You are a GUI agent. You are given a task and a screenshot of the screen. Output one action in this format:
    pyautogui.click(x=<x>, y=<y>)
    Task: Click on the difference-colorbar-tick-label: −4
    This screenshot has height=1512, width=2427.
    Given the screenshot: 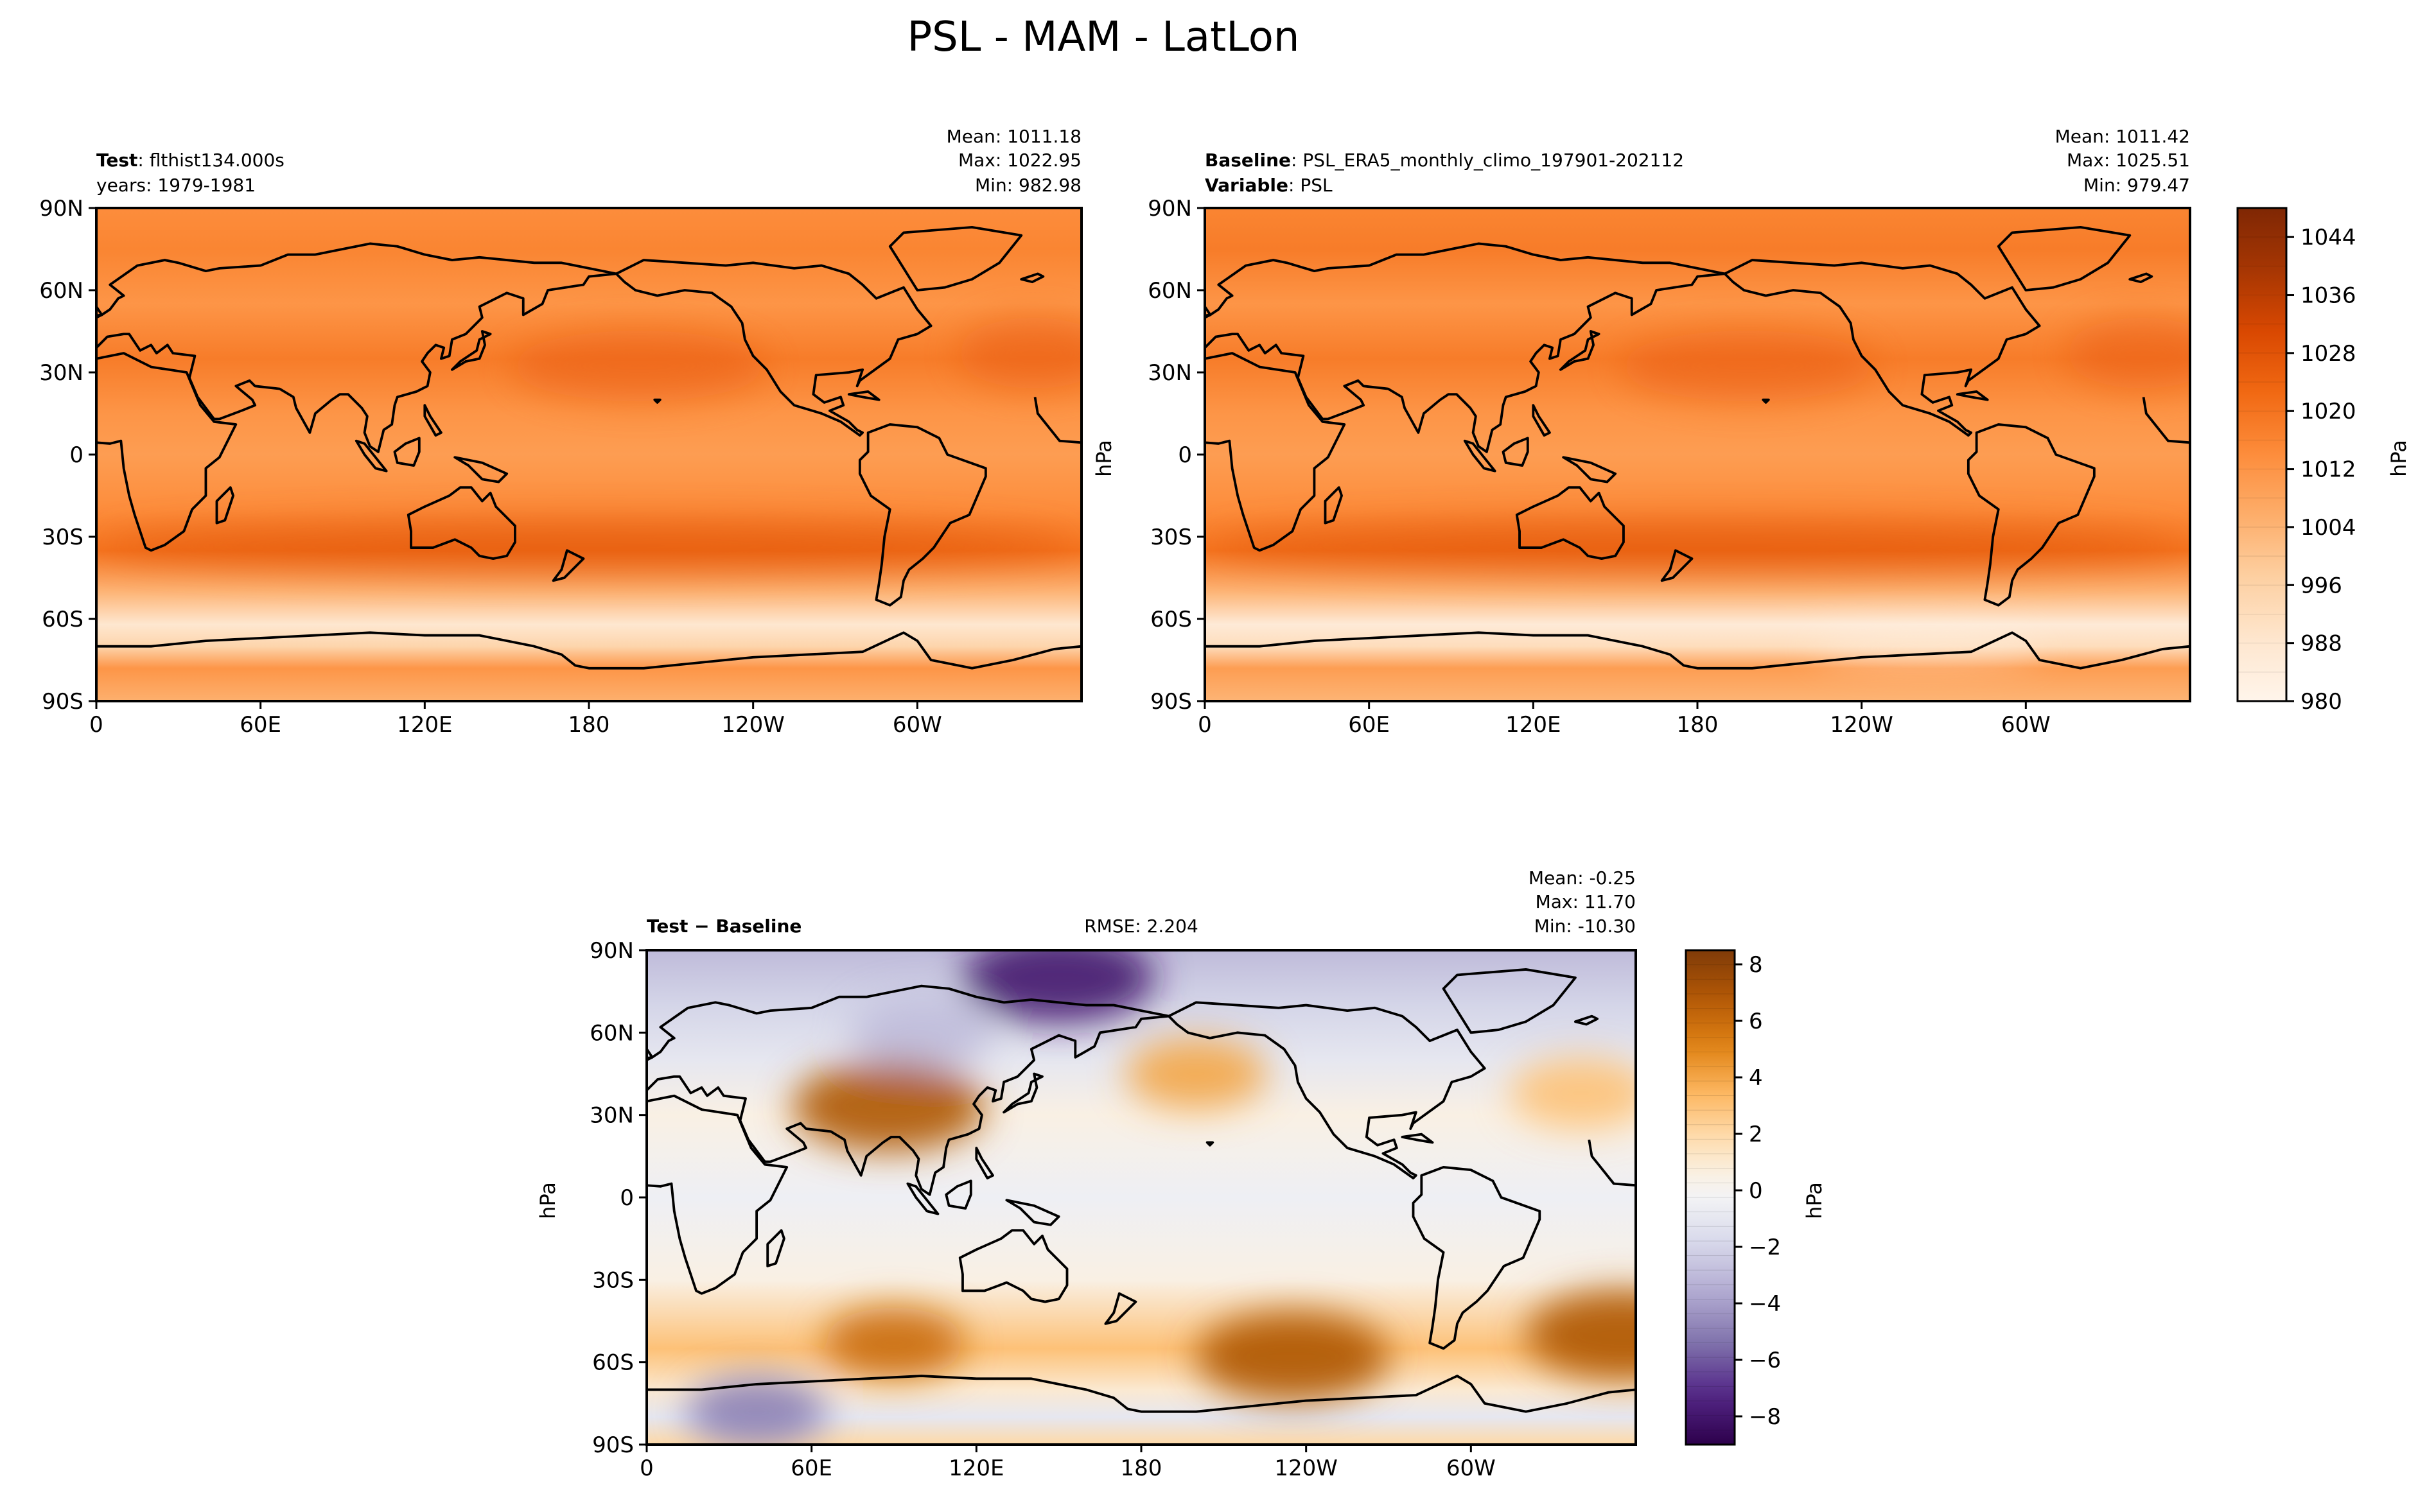 What is the action you would take?
    pyautogui.click(x=1765, y=1304)
    